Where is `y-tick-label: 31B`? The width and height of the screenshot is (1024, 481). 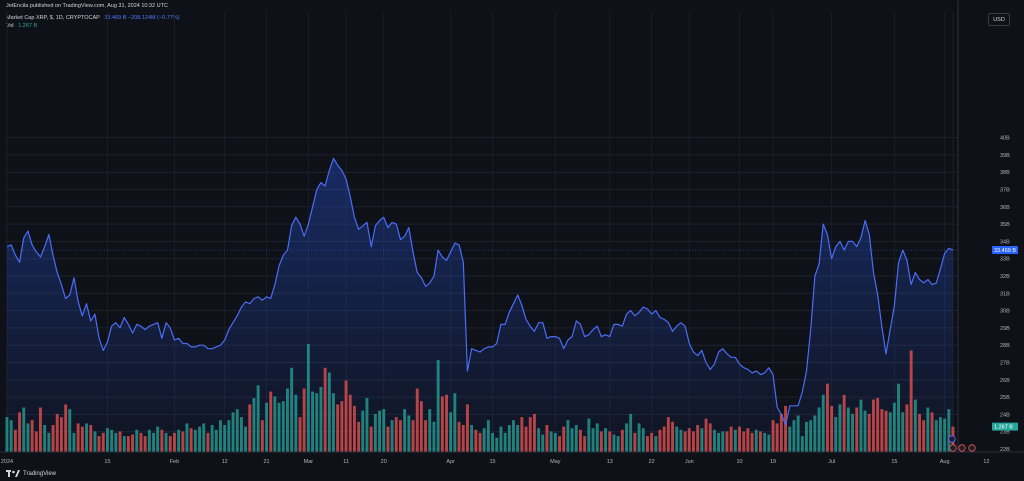
y-tick-label: 31B is located at coordinates (1005, 294).